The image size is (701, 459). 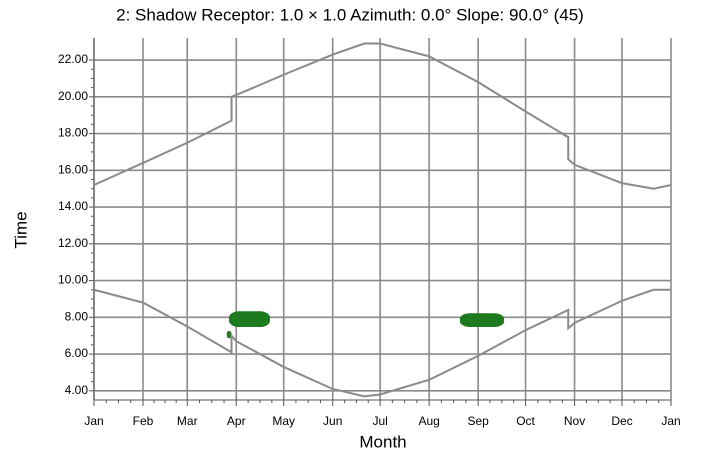 What do you see at coordinates (379, 421) in the screenshot?
I see `x-tick-label: Jul` at bounding box center [379, 421].